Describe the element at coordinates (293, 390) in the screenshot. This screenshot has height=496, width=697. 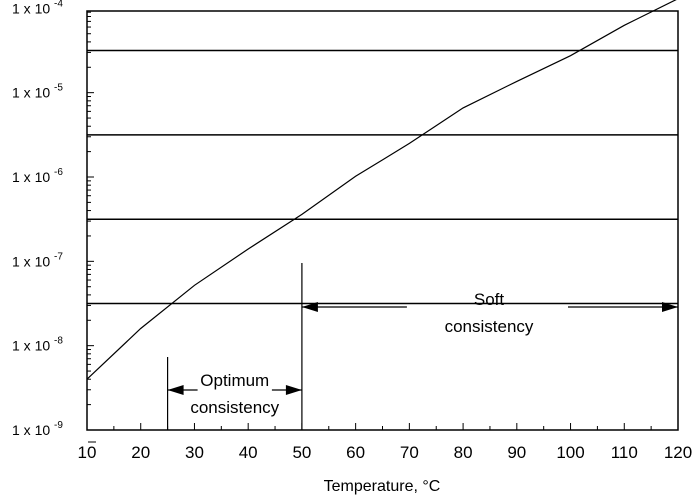
I see `optimum-arrow-right-head` at that location.